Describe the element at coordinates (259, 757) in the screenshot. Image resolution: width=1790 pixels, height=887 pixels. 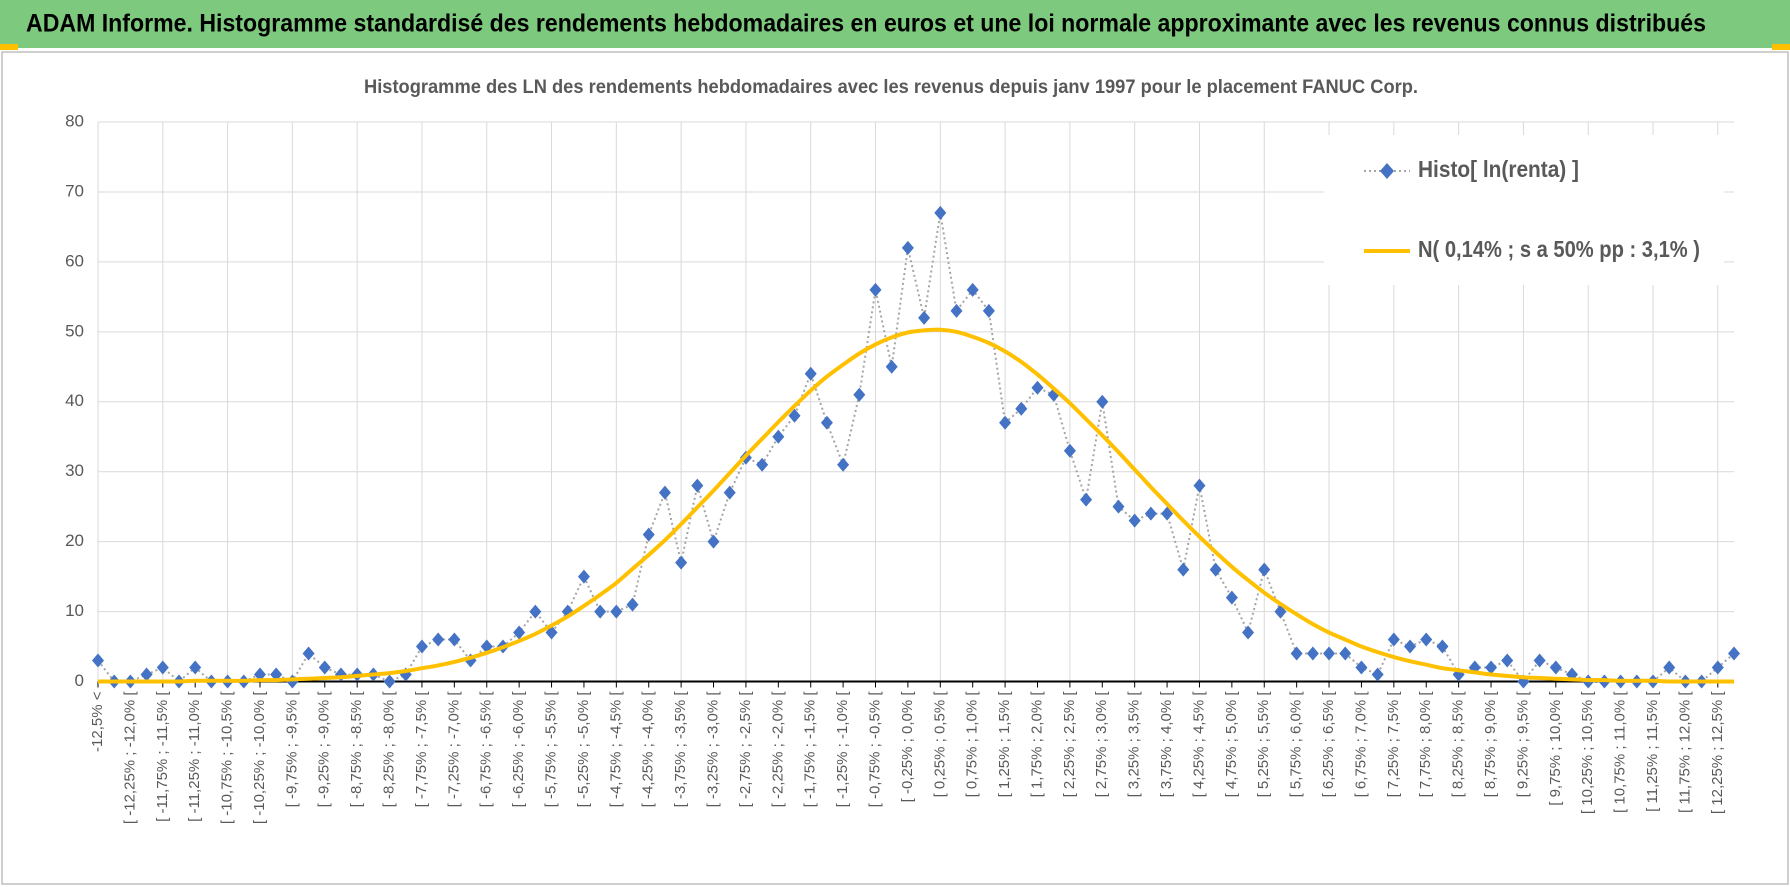
I see `x-tick-label: [ -10,25% ; -10,0% [` at that location.